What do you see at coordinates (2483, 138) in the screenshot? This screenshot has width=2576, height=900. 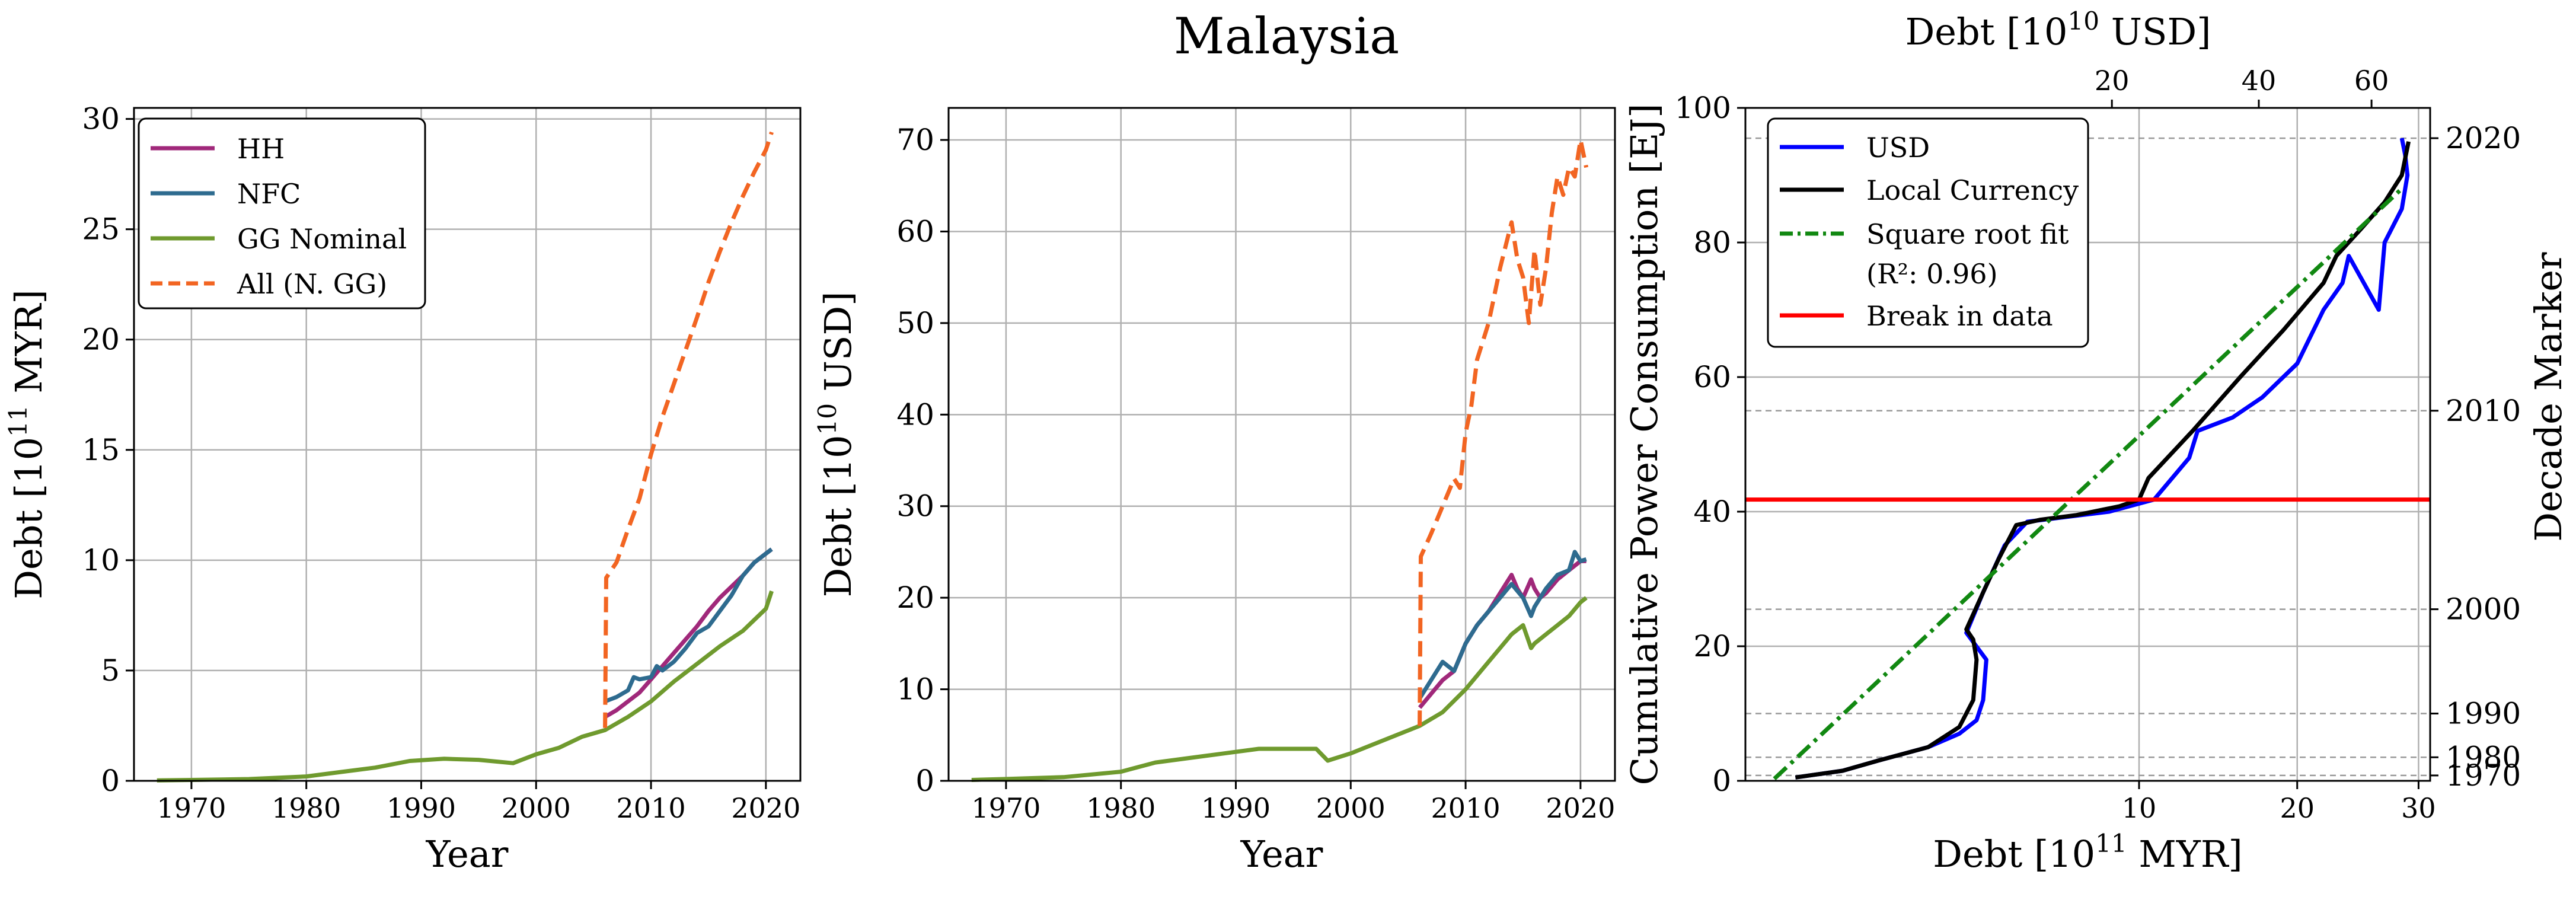 I see `decade-tick-label: 2020` at bounding box center [2483, 138].